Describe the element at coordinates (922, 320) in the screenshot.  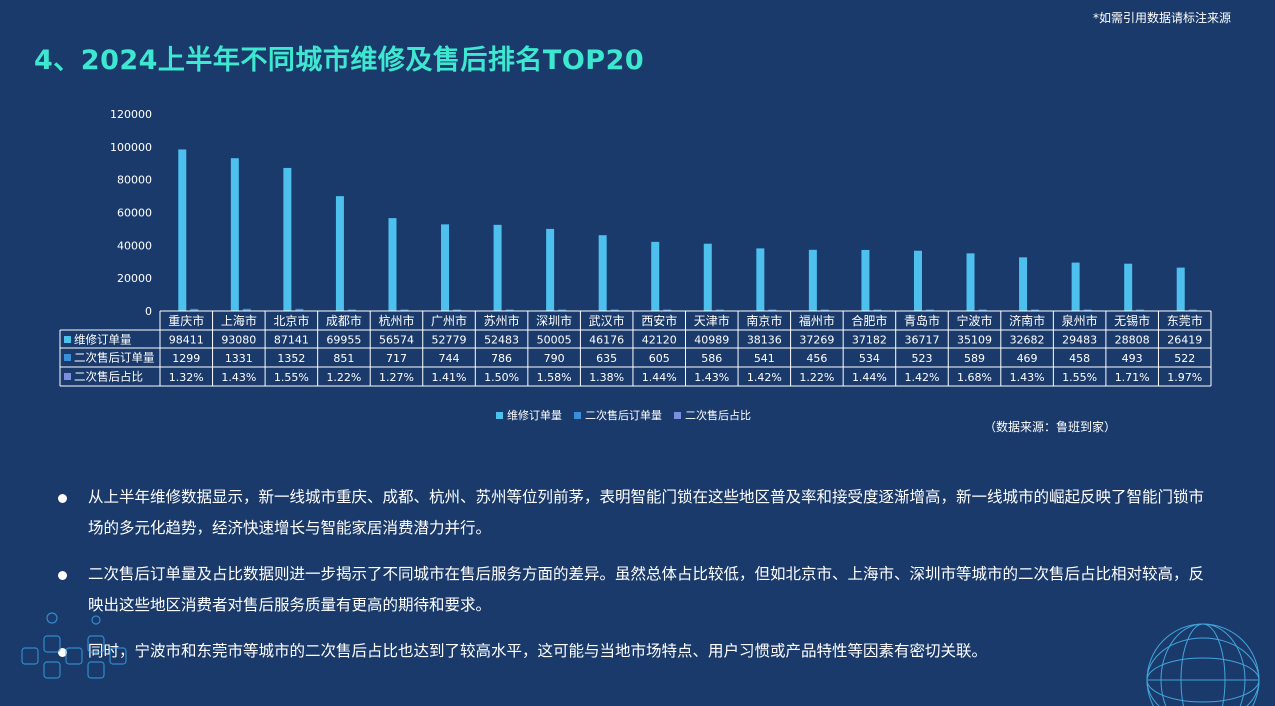
I see `category-label: 青岛市` at that location.